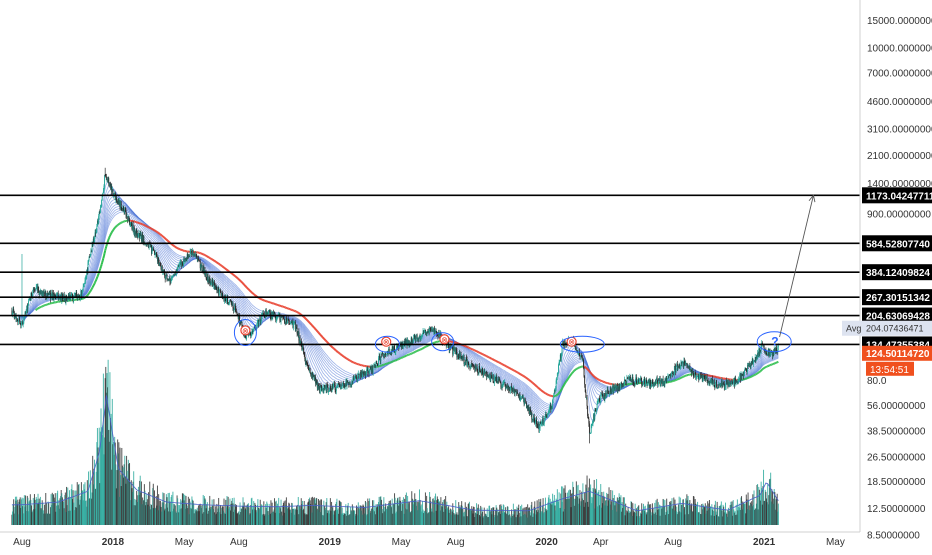 The width and height of the screenshot is (932, 555). I want to click on time-tick-label: May, so click(401, 542).